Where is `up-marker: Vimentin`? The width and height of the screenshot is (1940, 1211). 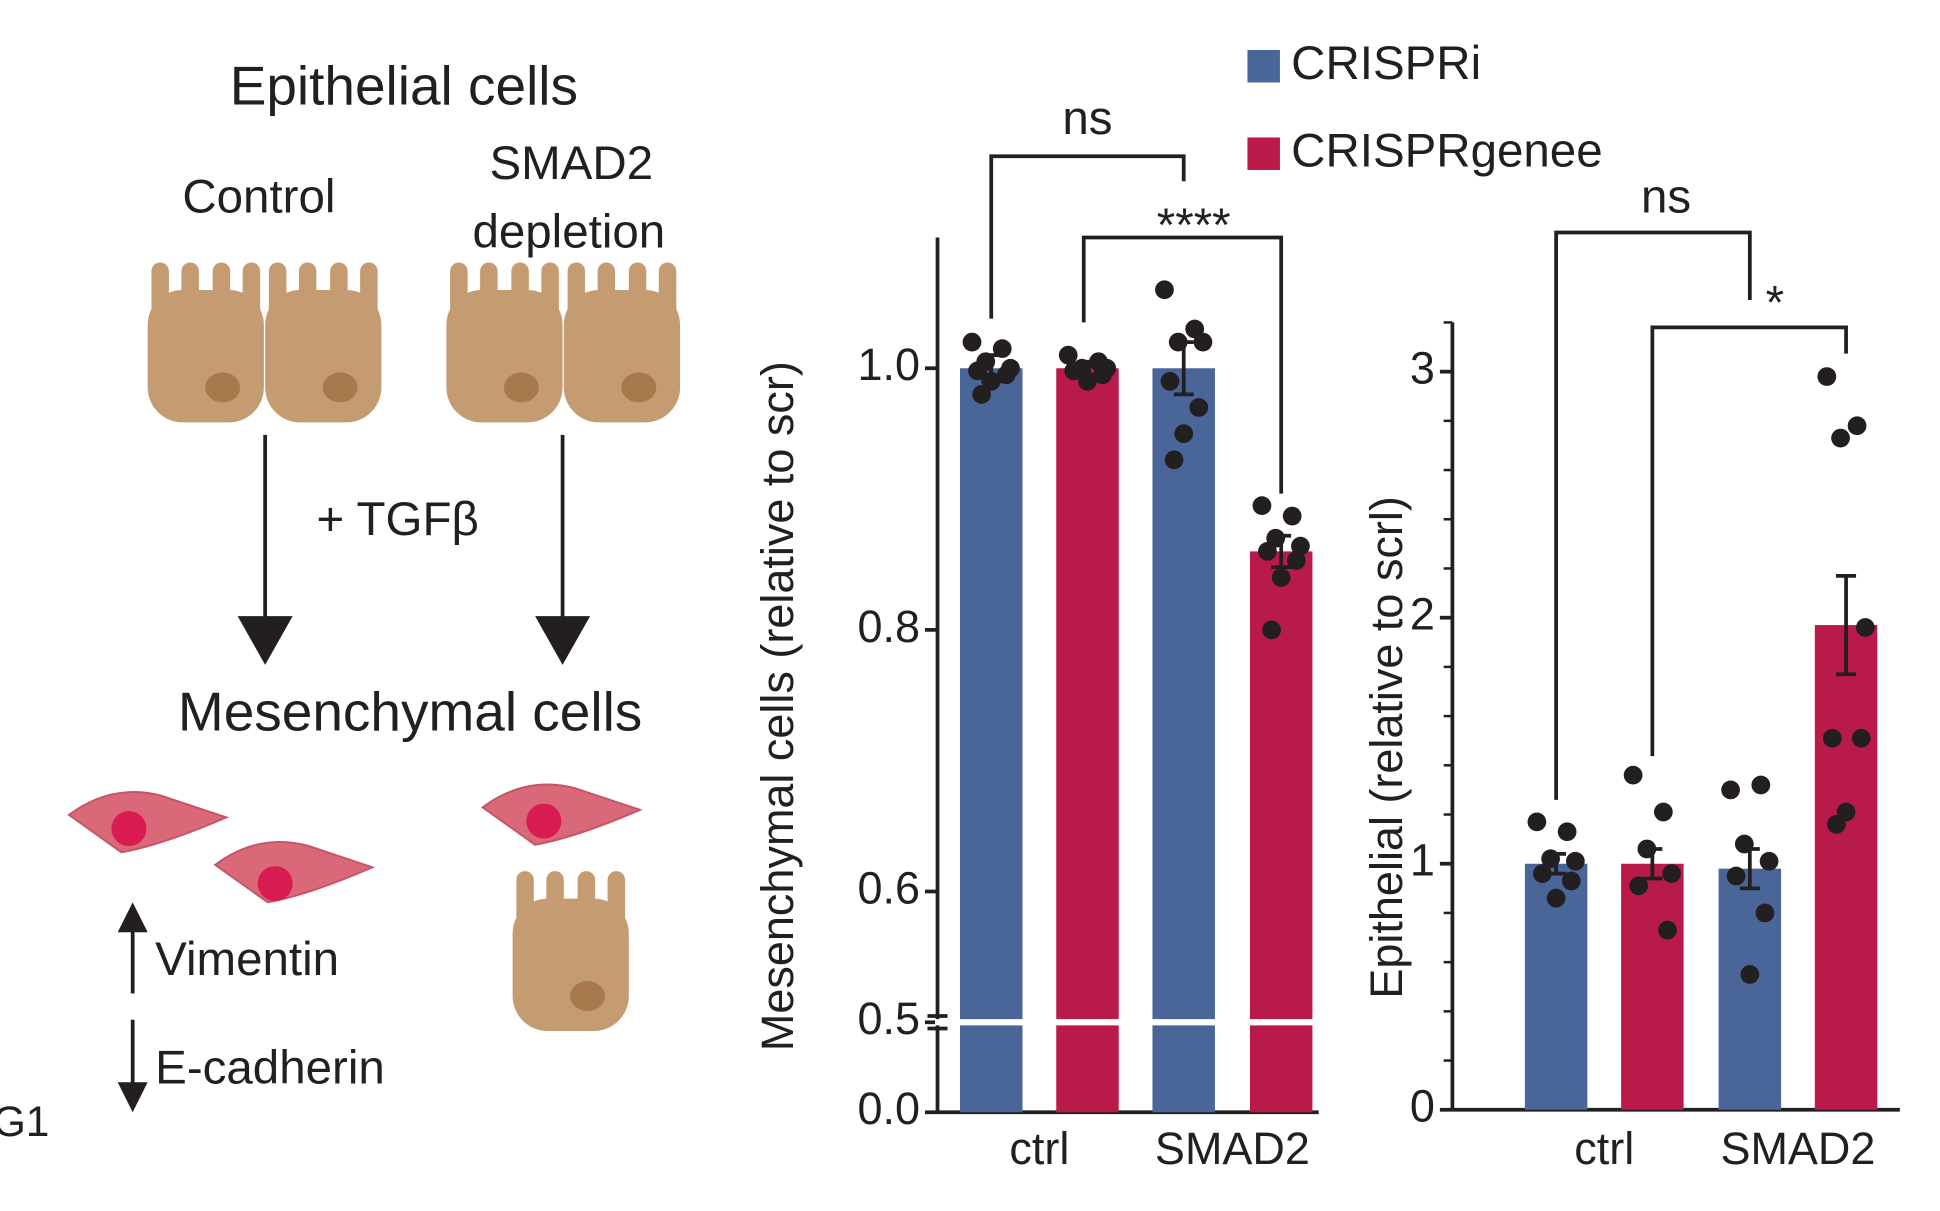
up-marker: Vimentin is located at coordinates (247, 959).